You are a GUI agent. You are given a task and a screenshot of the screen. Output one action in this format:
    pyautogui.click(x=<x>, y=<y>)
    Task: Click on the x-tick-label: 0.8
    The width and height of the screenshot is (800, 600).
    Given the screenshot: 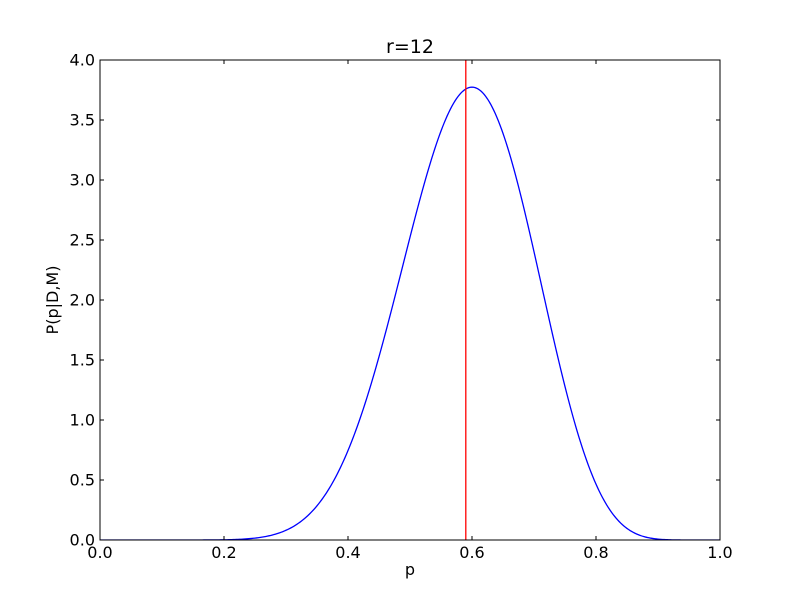 What is the action you would take?
    pyautogui.click(x=595, y=552)
    